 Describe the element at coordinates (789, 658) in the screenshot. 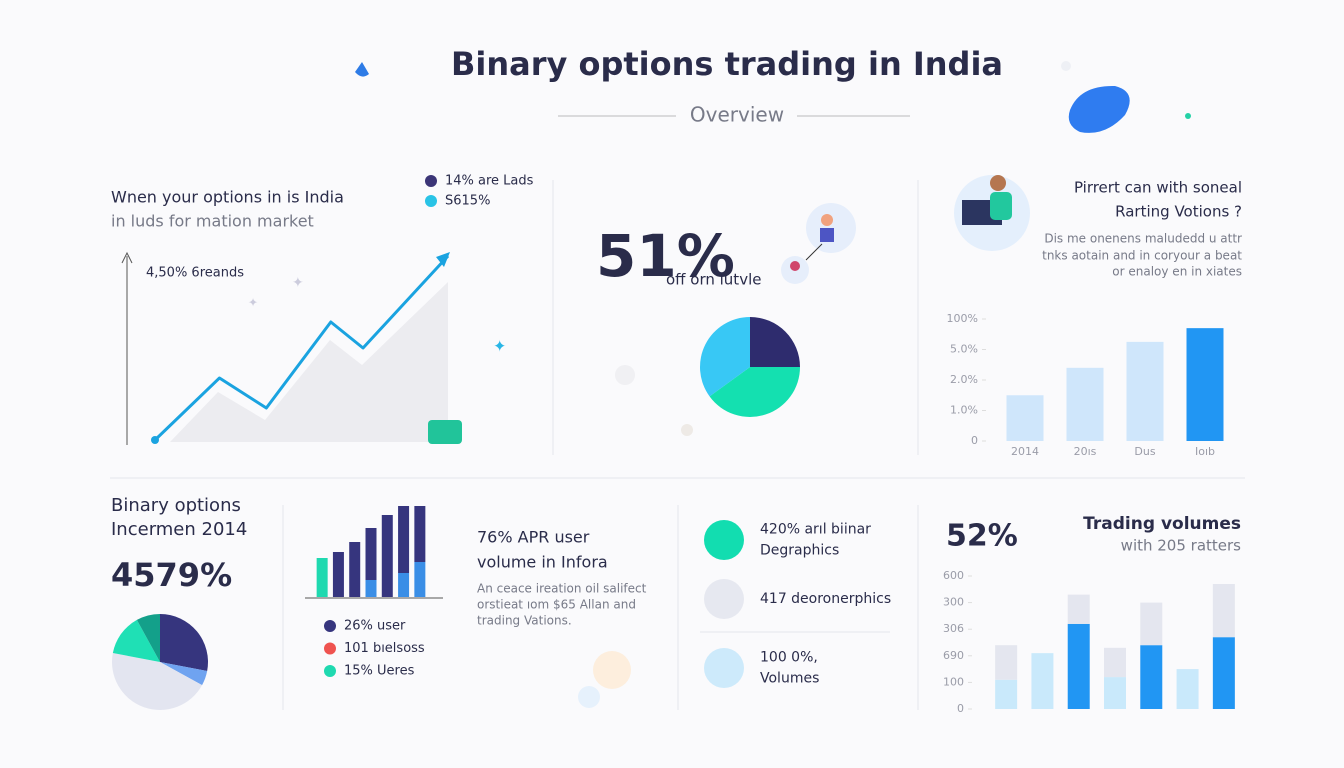

I see `stat-text: 100 0%,` at that location.